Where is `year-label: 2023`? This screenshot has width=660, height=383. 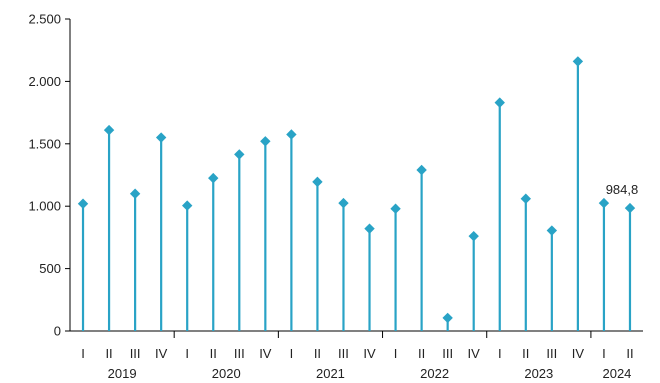
year-label: 2023 is located at coordinates (538, 373).